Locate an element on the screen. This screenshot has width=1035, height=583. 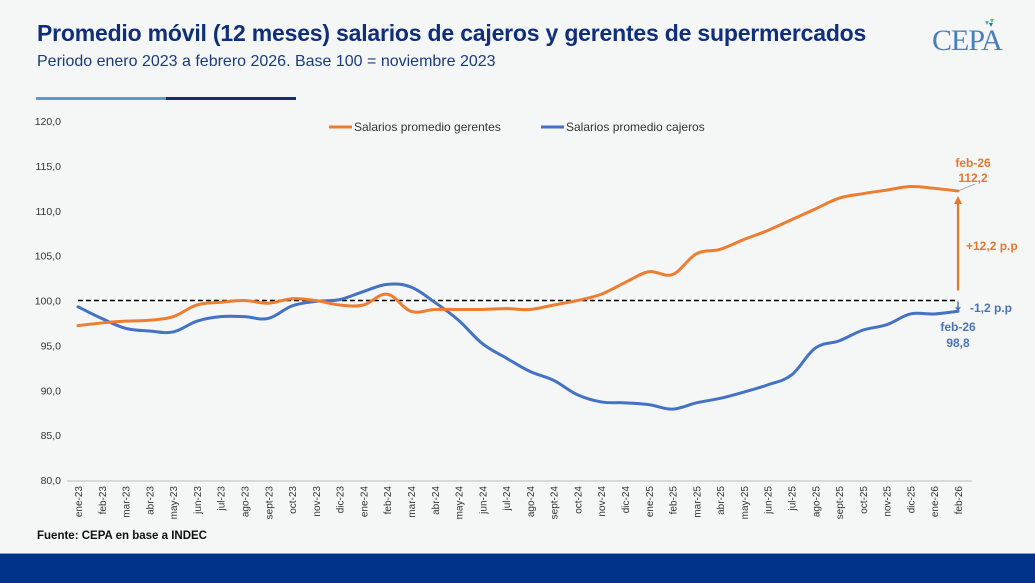
x-tick-label: ago-24 is located at coordinates (531, 502).